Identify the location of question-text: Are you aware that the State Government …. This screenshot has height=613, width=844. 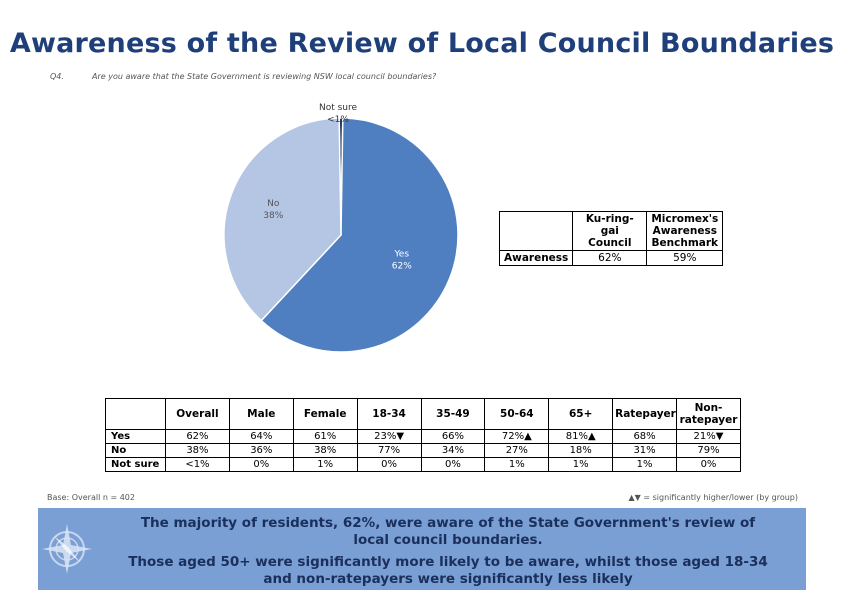
(264, 76).